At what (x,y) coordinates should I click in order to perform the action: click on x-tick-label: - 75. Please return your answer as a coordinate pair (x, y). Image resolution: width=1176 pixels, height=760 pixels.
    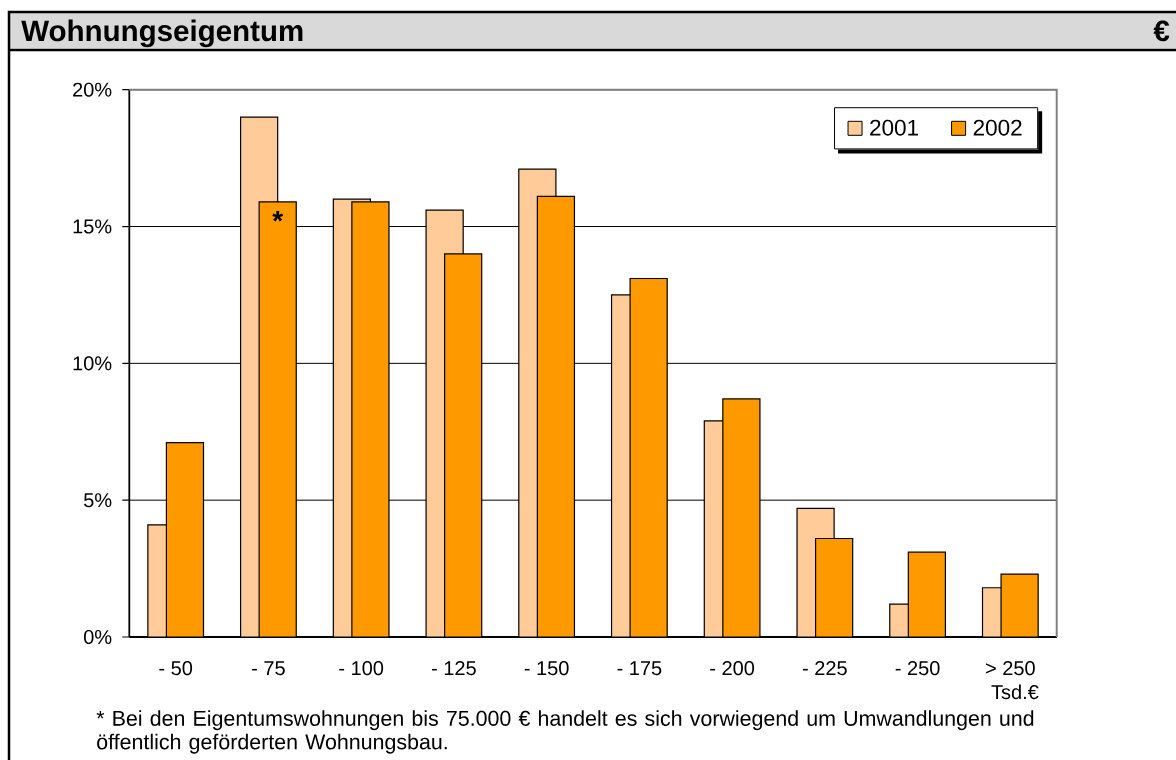
    Looking at the image, I should click on (268, 668).